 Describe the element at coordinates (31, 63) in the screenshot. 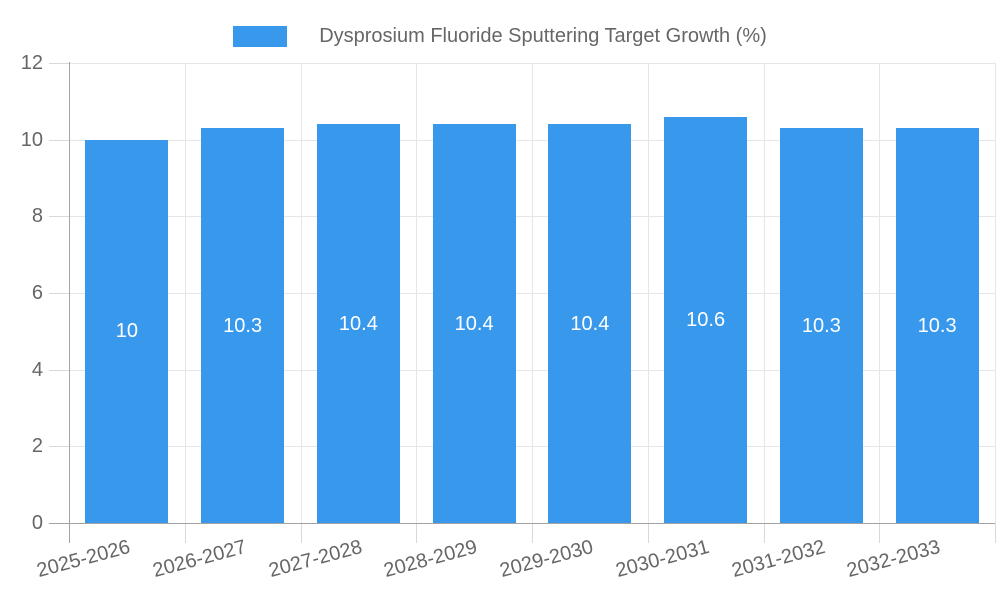

I see `y-axis-tick-label: 12` at that location.